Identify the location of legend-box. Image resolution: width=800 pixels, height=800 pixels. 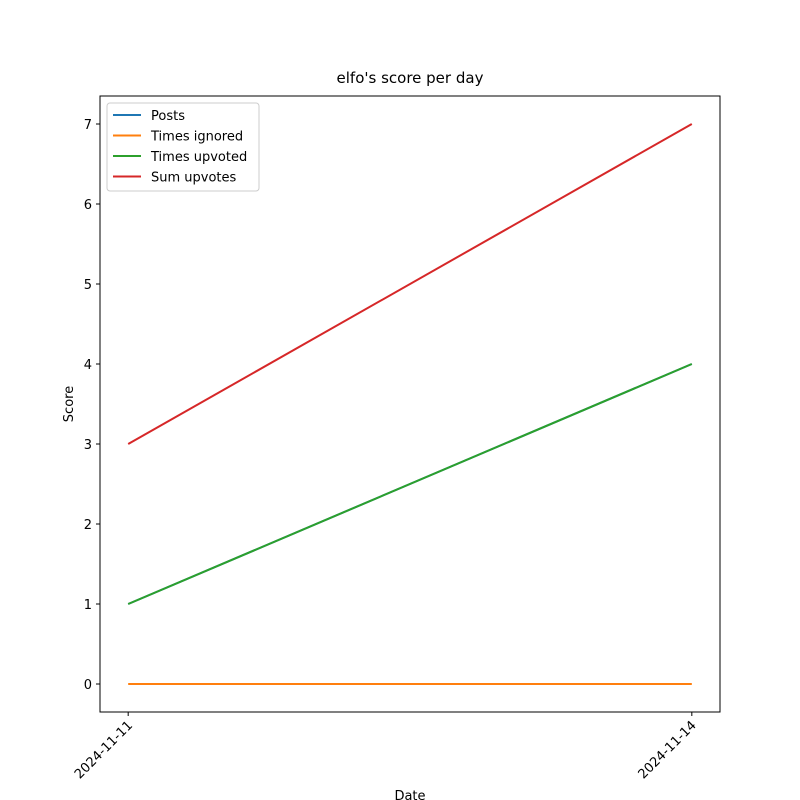
(183, 147).